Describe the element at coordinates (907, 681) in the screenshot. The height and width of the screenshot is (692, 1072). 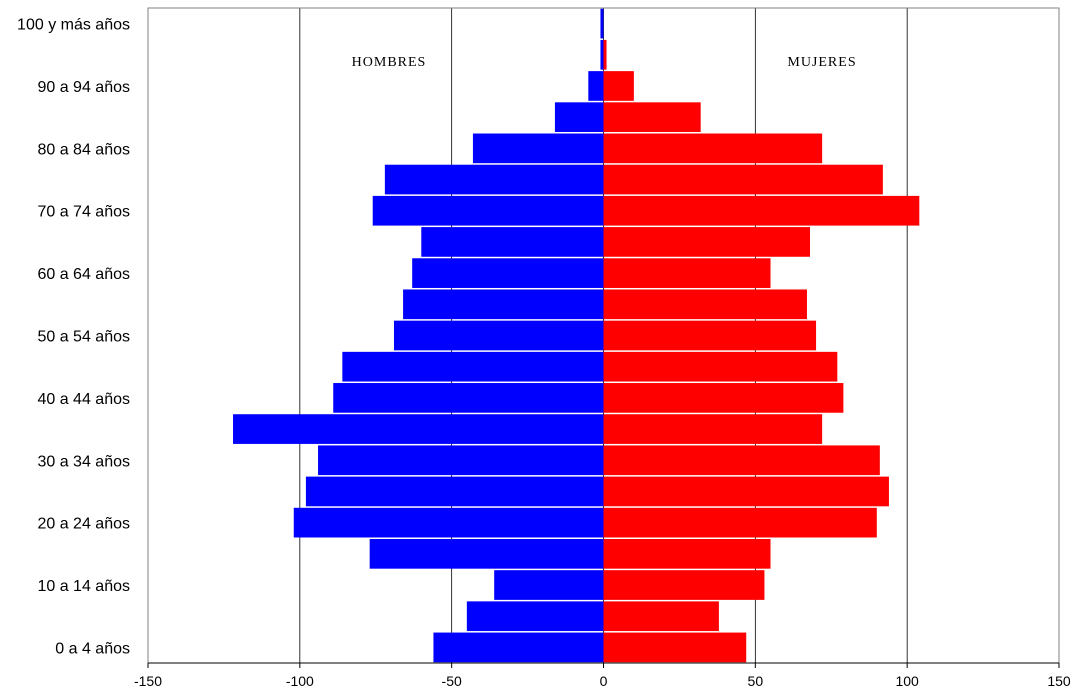
I see `x-tick-label: 100` at that location.